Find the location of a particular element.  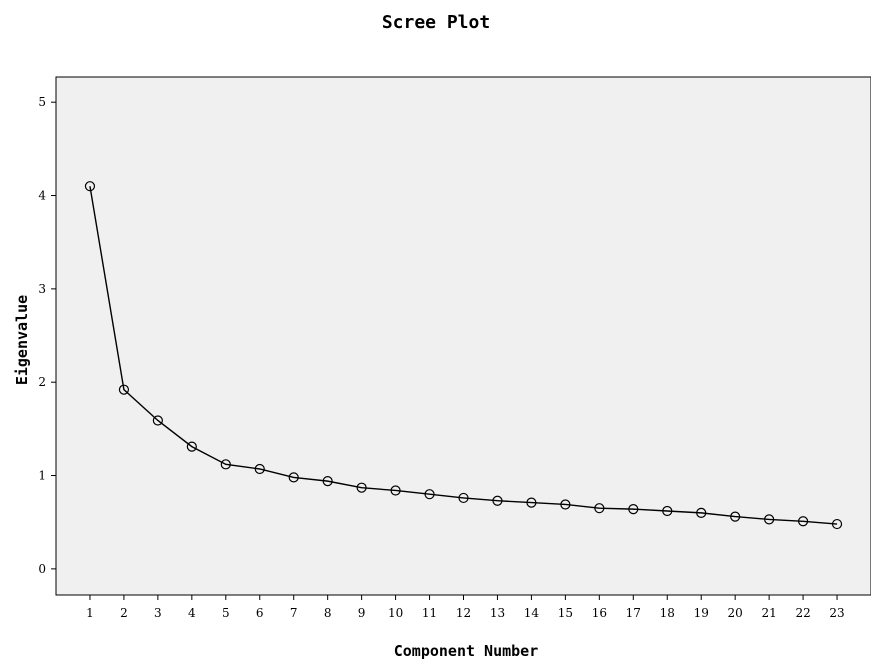

x-tick-label: 23 is located at coordinates (836, 613).